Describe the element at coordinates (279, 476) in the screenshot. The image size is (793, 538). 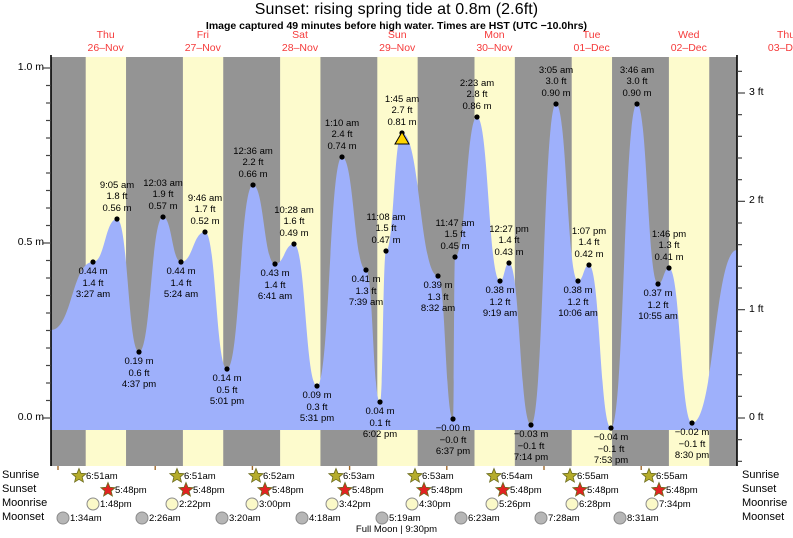
I see `sunrise-time-2: 6:52am` at that location.